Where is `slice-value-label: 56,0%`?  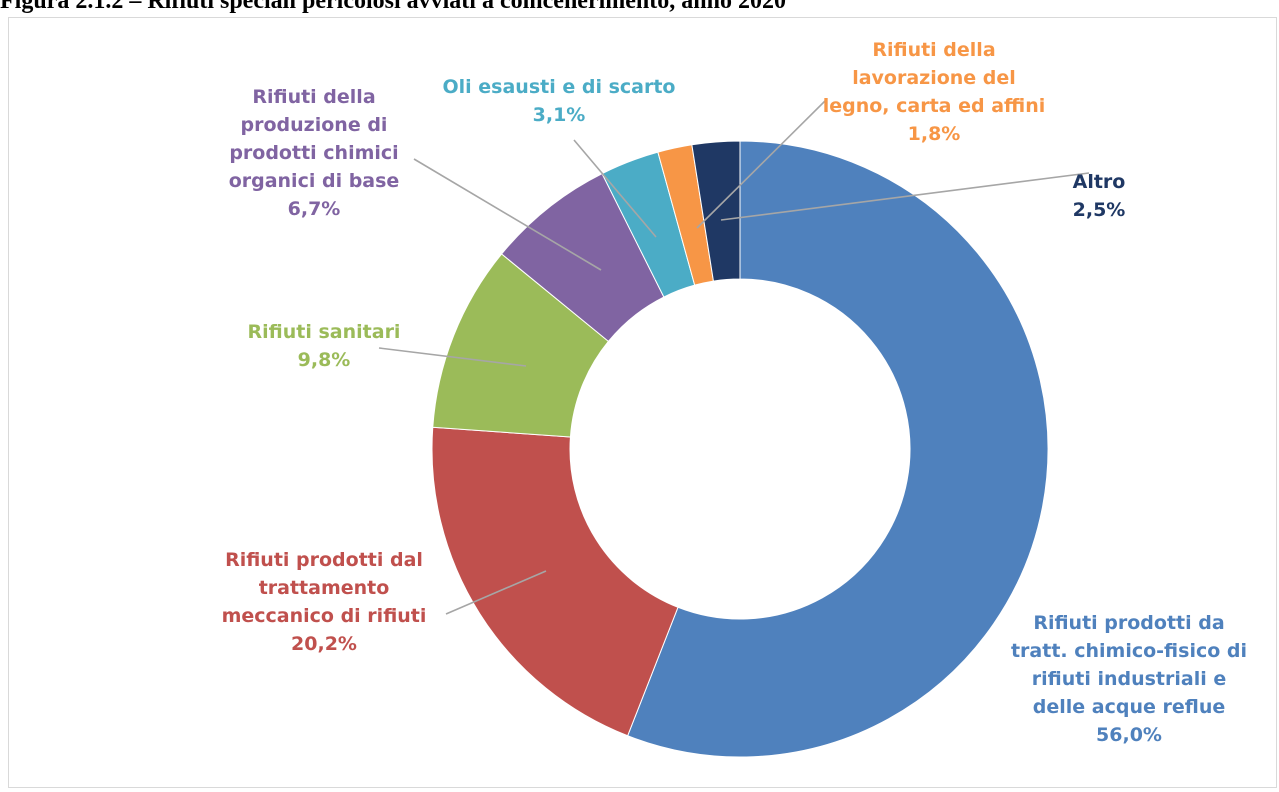 slice-value-label: 56,0% is located at coordinates (1129, 735).